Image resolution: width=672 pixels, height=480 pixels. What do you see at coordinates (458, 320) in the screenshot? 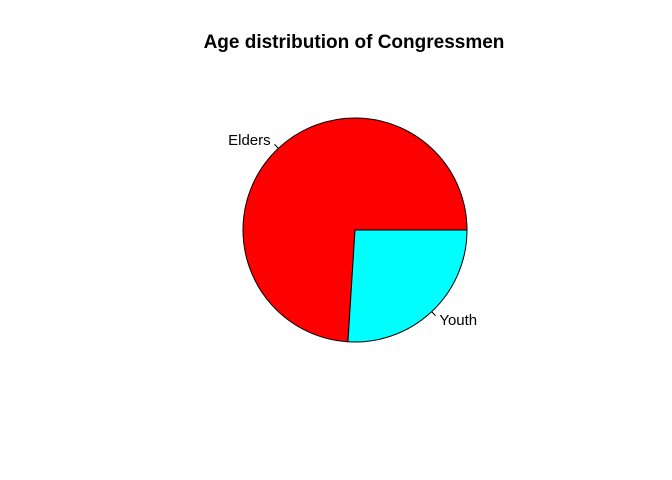
I see `slice-label-youth: Youth` at bounding box center [458, 320].